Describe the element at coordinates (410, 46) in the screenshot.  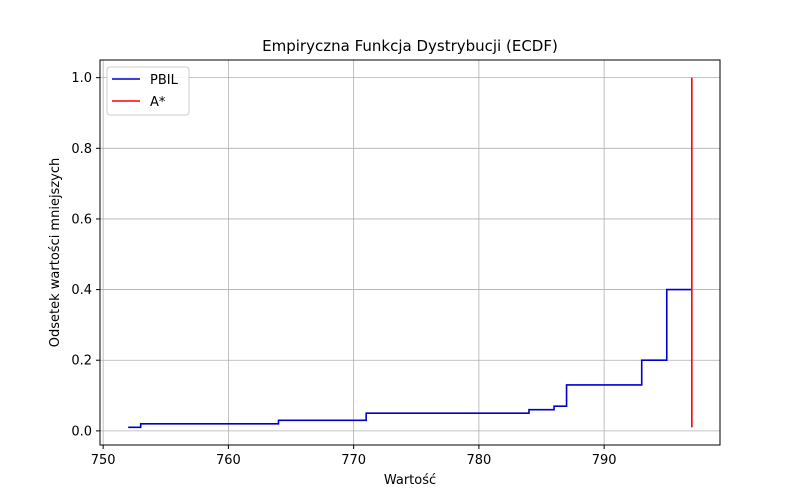
I see `chart-title: Empiryczna Funkcja Dystrybucji (ECDF)` at that location.